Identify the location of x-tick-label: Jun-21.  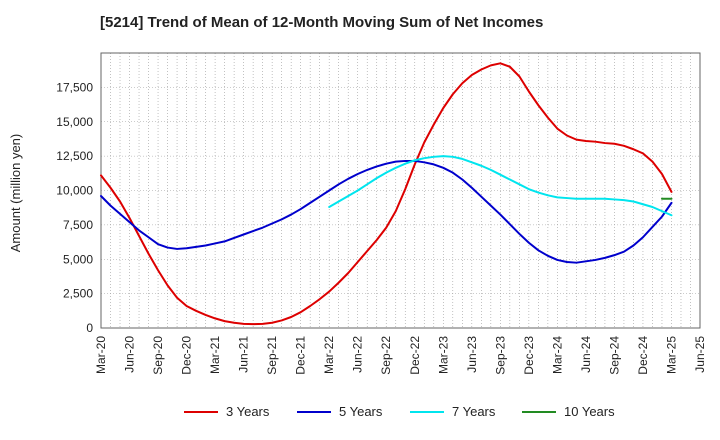
(244, 354).